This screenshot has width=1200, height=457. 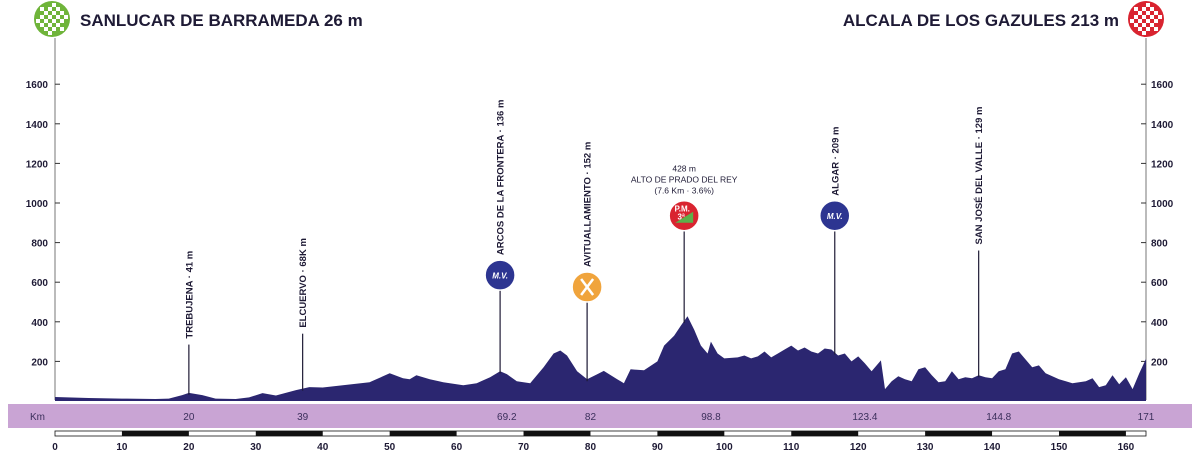 I want to click on climb-info-line: ALTO DE PRADO DEL REY, so click(x=684, y=180).